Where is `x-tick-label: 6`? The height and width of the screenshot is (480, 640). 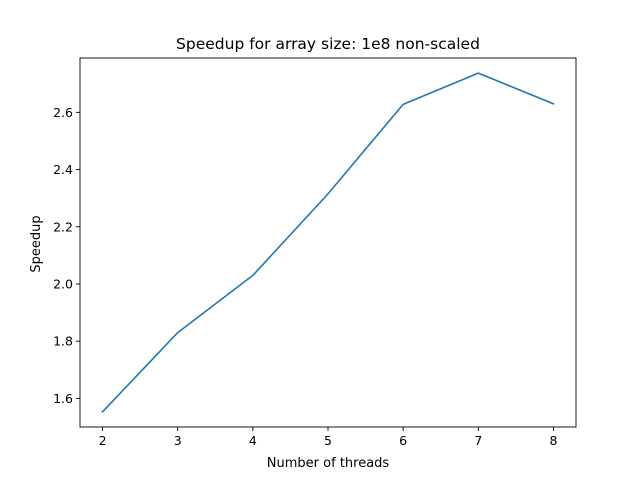 x-tick-label: 6 is located at coordinates (403, 440).